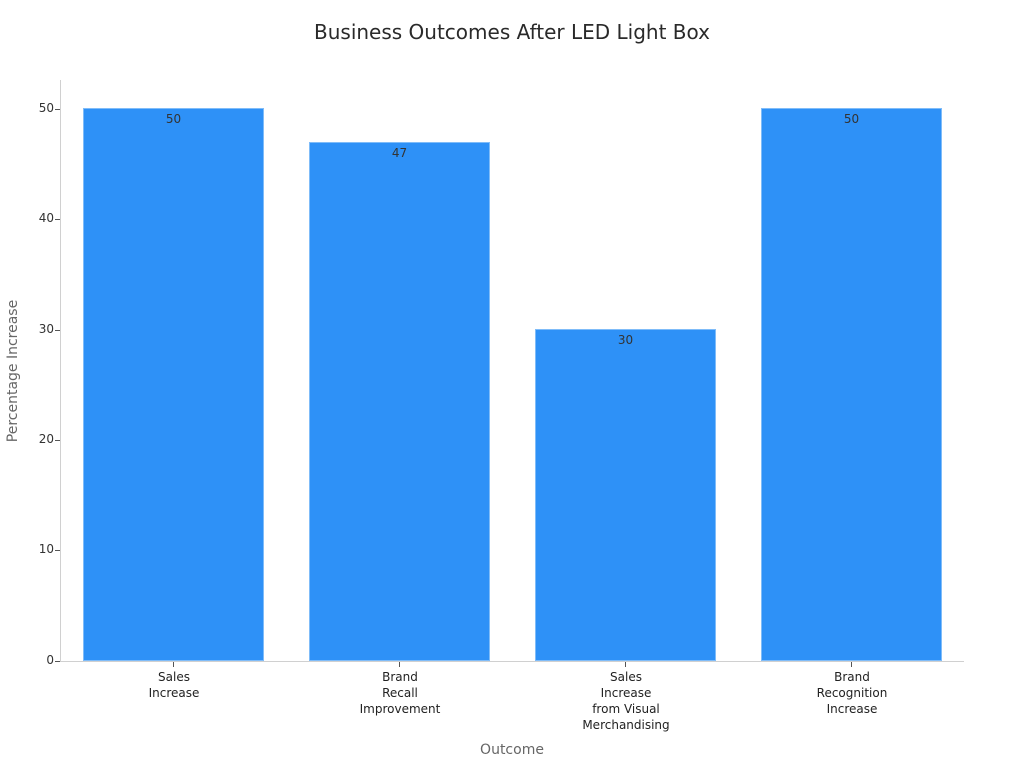  What do you see at coordinates (46, 218) in the screenshot?
I see `y-tick-label: 40` at bounding box center [46, 218].